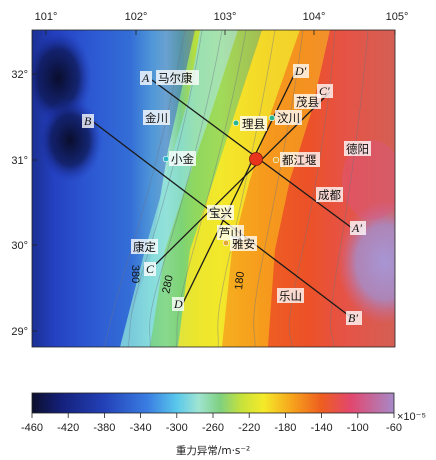  I want to click on profile-b-end-label: B′, so click(353, 318).